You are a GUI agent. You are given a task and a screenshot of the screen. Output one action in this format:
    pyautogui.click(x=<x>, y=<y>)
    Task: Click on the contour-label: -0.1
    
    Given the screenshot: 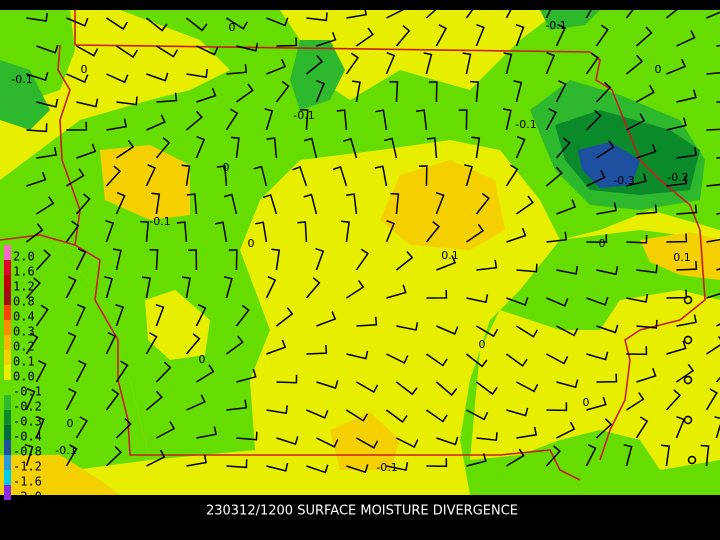 What is the action you would take?
    pyautogui.click(x=159, y=221)
    